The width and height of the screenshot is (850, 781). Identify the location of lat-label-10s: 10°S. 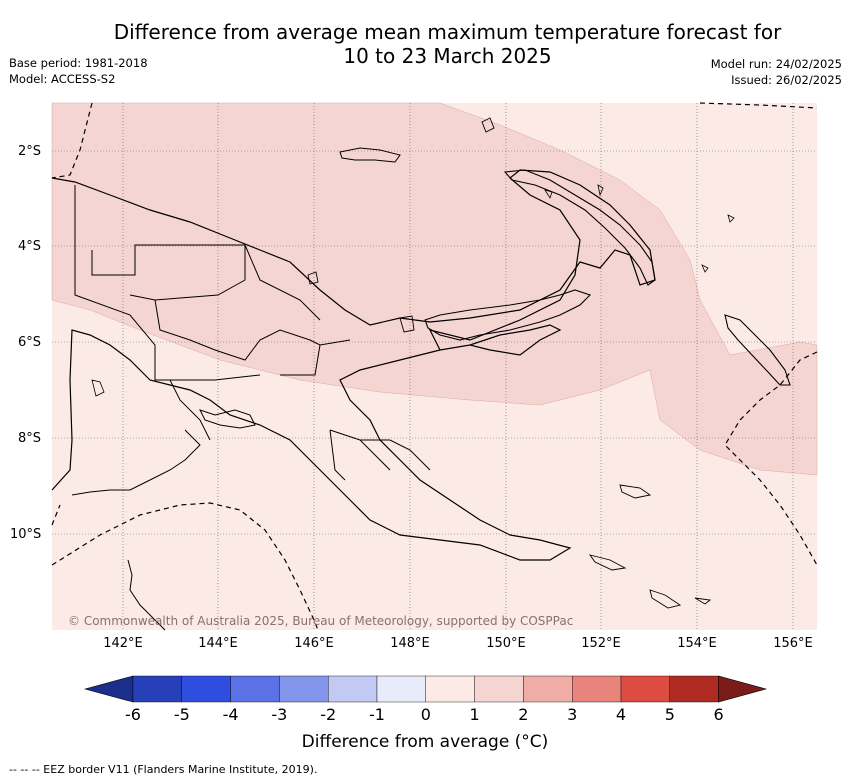
(26, 534).